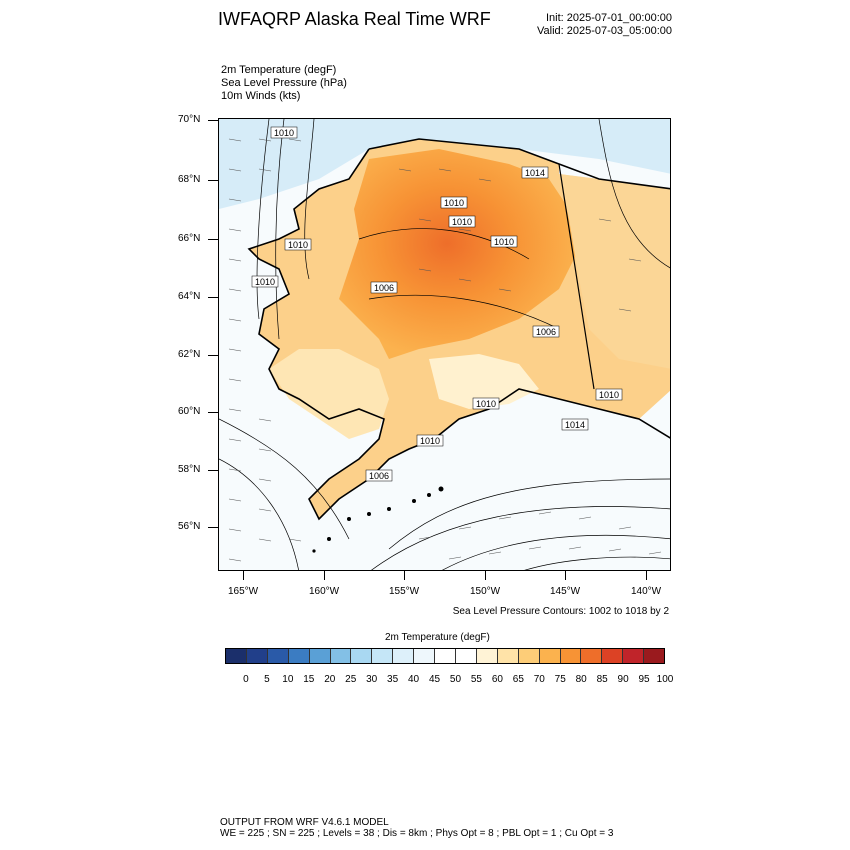 The image size is (850, 850). Describe the element at coordinates (404, 591) in the screenshot. I see `lon-label-155: 155°W` at that location.